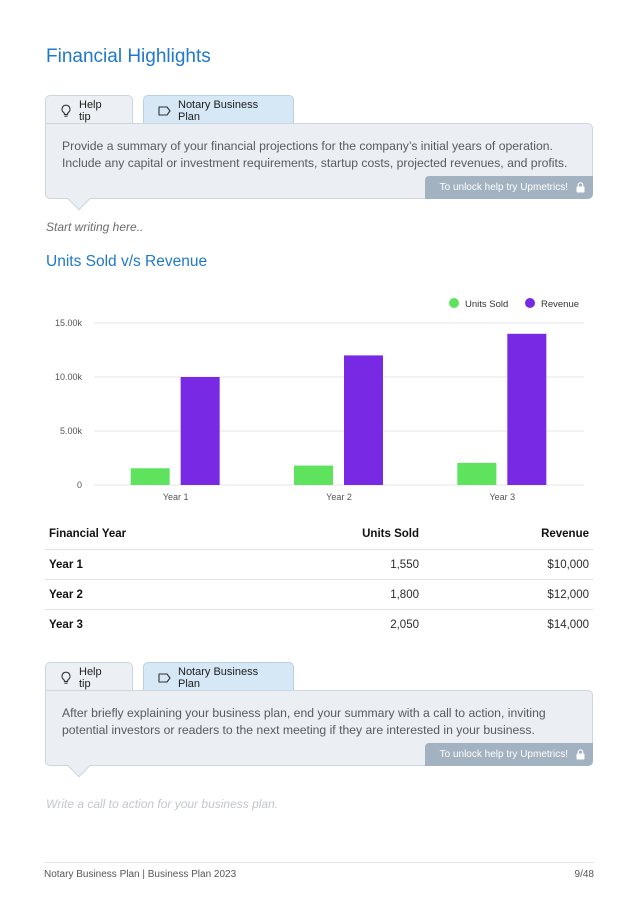 The image size is (638, 902). I want to click on x-tick-label: Year 2, so click(339, 497).